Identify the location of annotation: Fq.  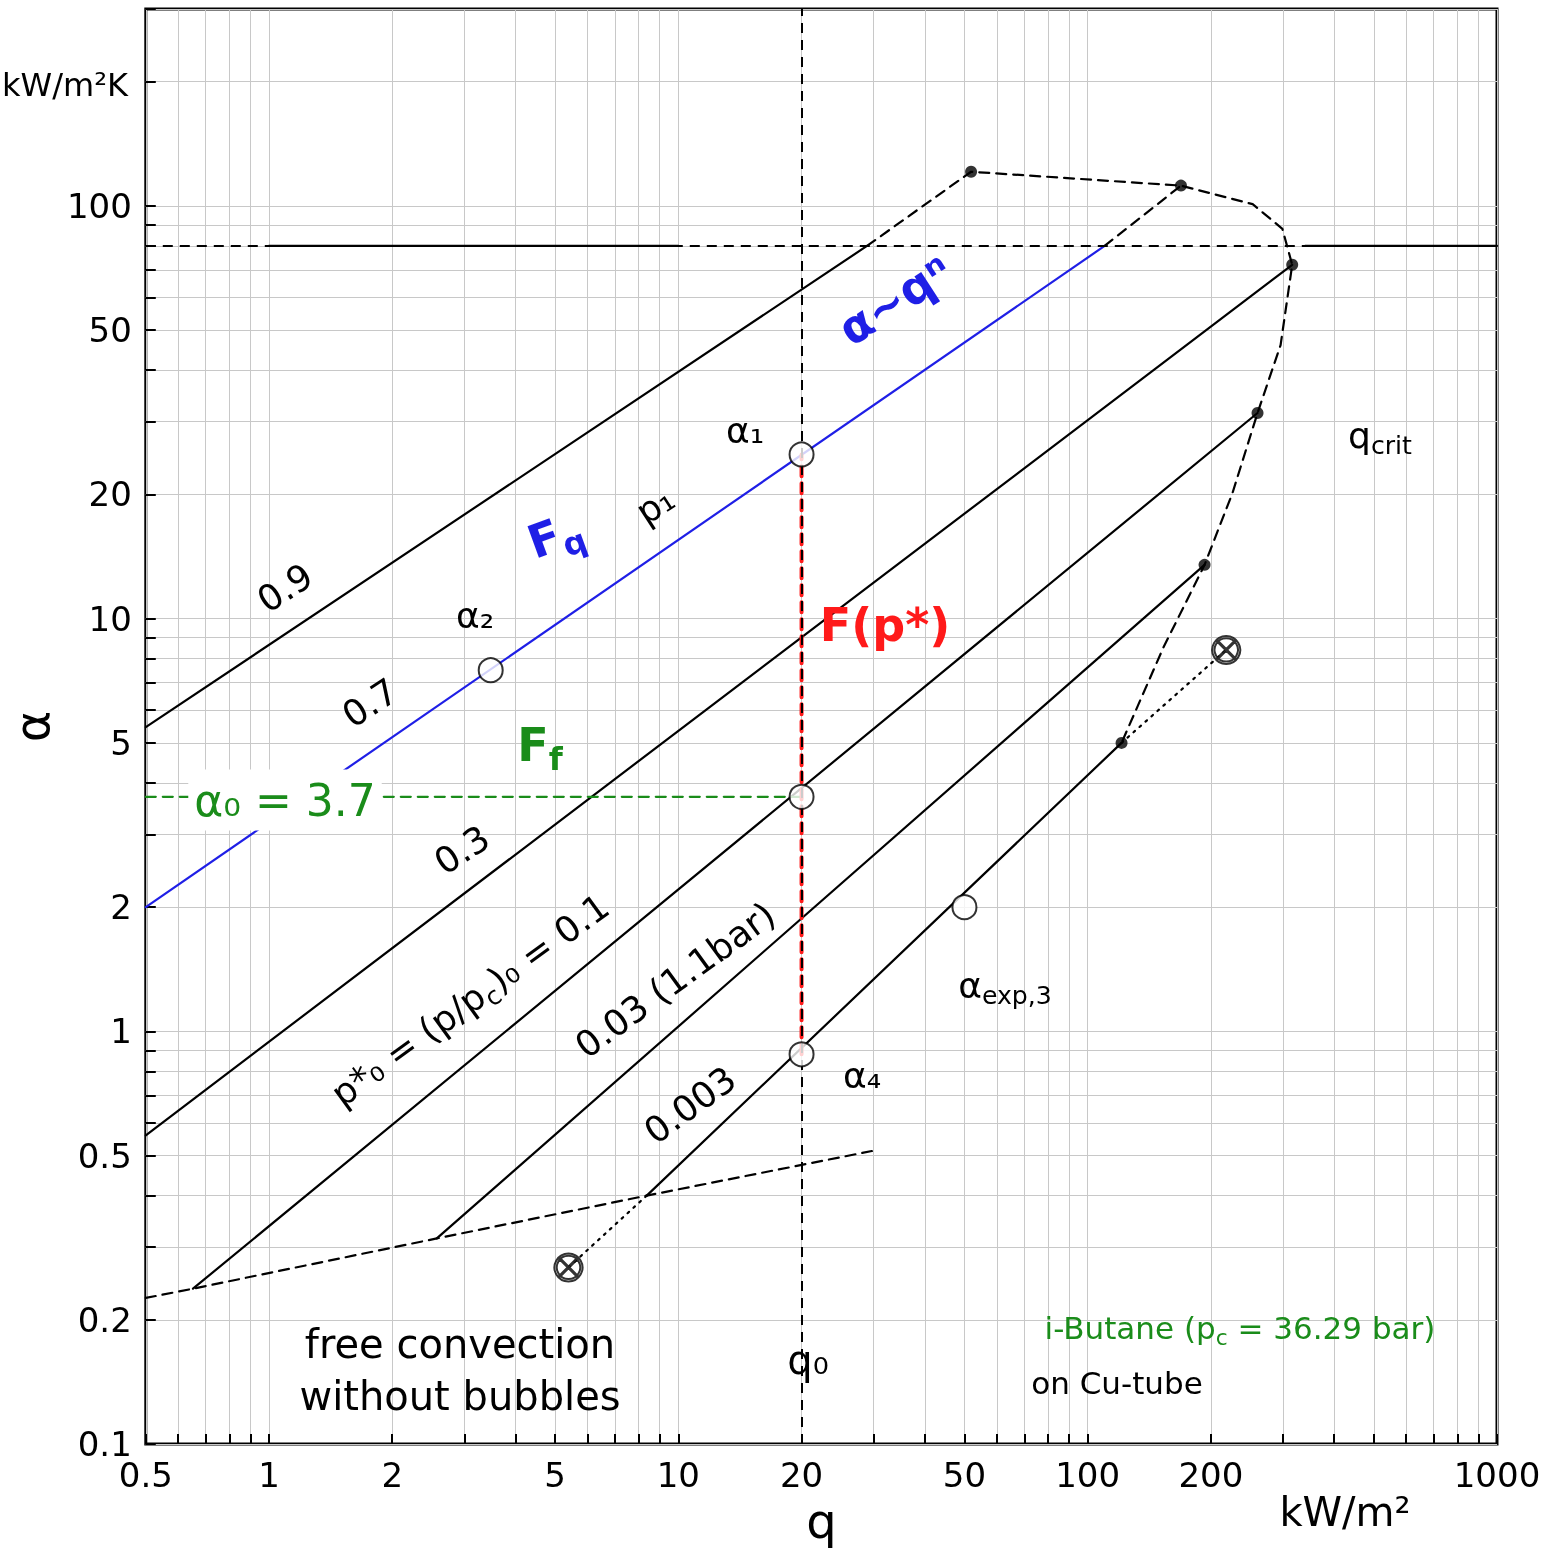
(556, 539).